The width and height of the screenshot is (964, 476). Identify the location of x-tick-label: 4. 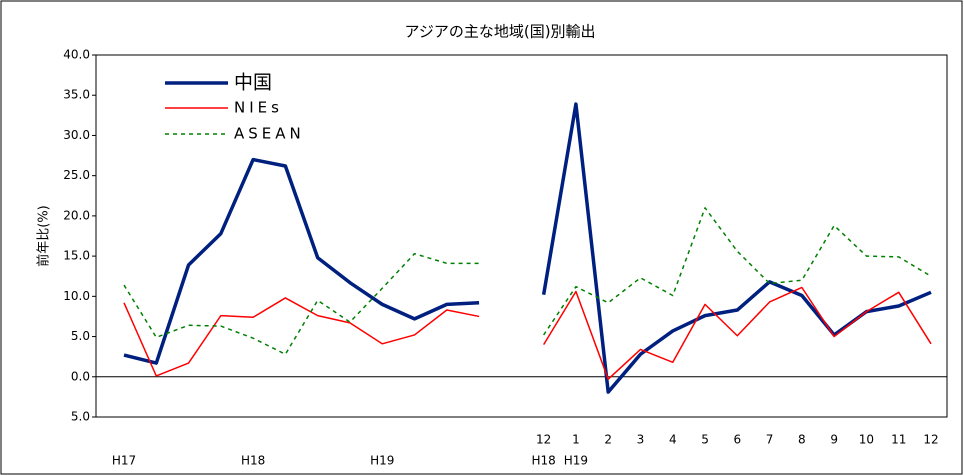
(673, 440).